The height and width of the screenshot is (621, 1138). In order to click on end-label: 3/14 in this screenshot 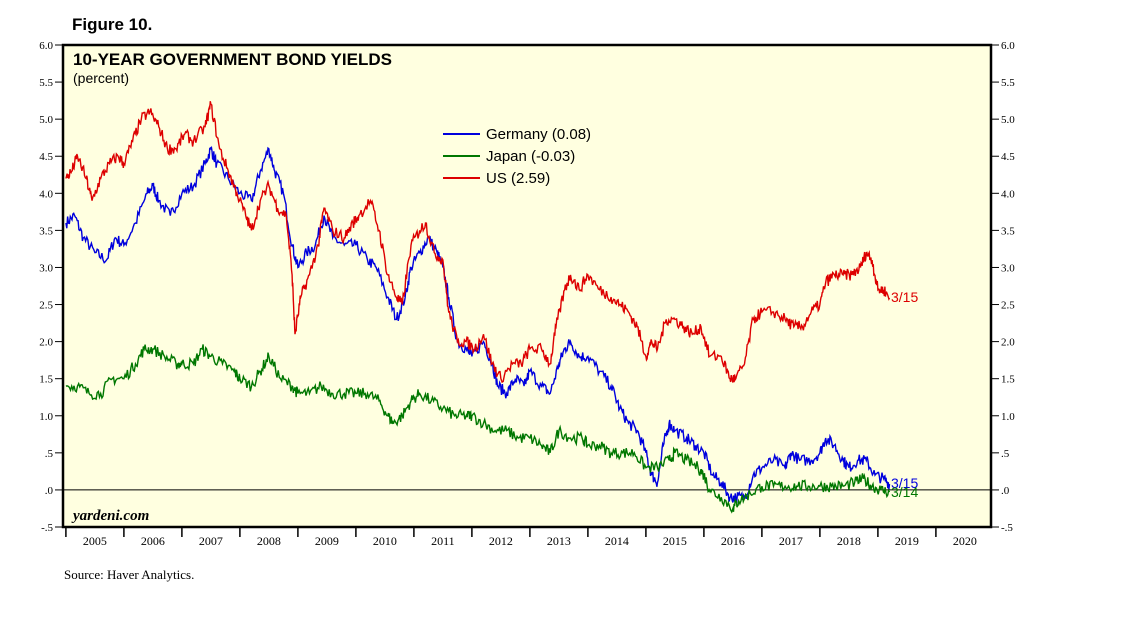, I will do `click(904, 492)`.